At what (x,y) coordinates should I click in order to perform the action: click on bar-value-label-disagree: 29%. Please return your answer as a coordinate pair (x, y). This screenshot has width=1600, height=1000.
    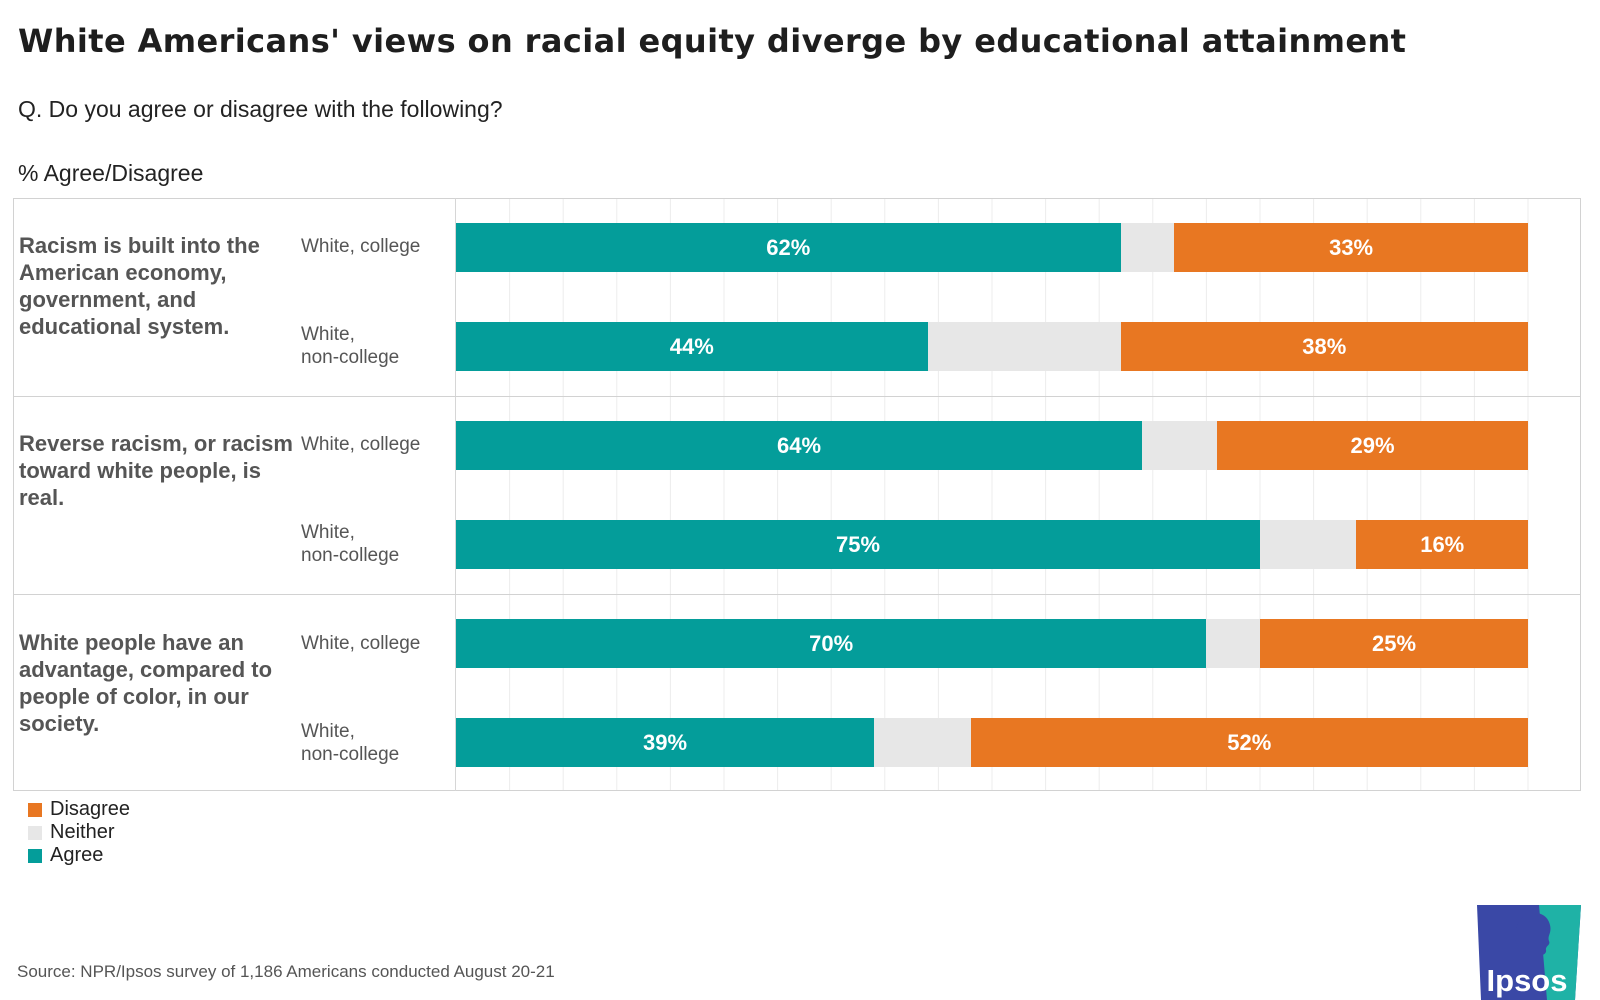
    Looking at the image, I should click on (1372, 445).